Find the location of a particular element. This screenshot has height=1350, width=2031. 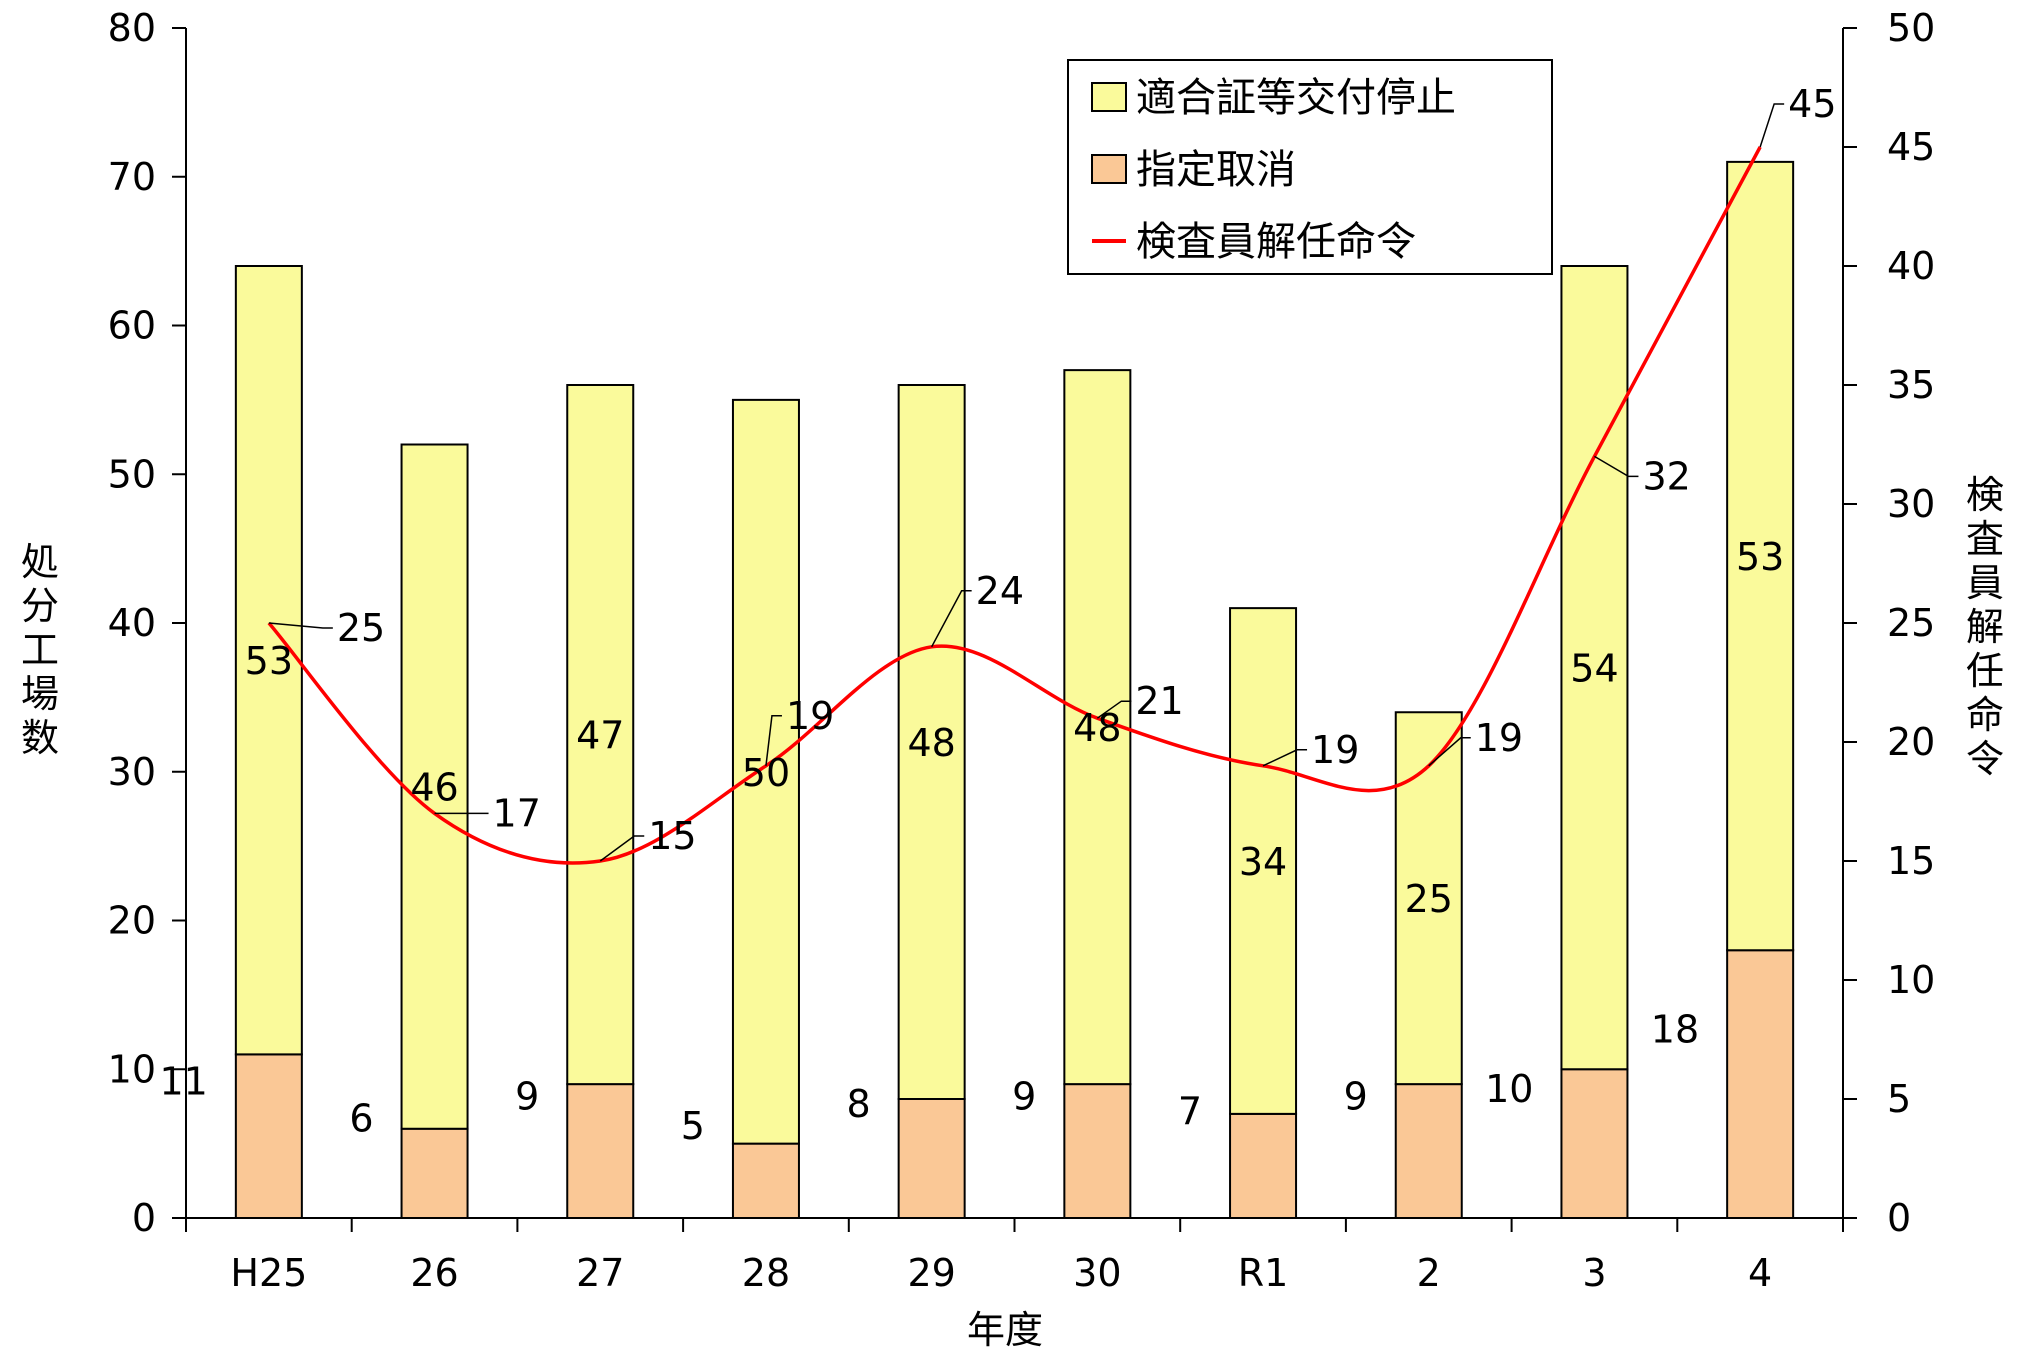

label-shitei-torikeshi: 7 is located at coordinates (1190, 1111).